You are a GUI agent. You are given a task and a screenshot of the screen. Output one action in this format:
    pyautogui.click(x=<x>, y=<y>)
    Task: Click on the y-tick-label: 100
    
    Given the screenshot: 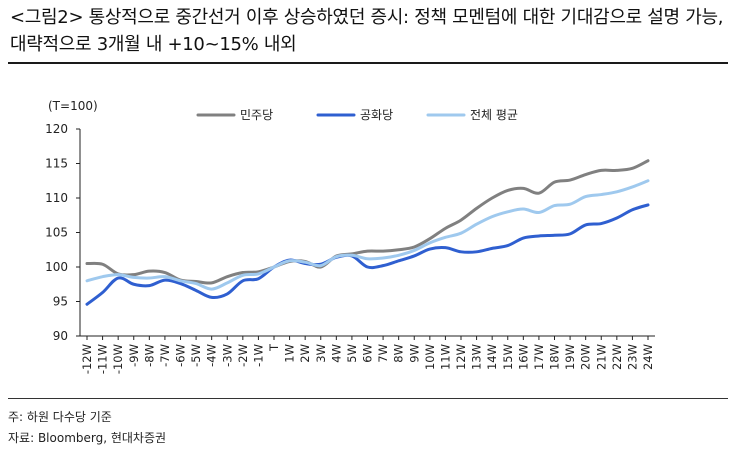 What is the action you would take?
    pyautogui.click(x=56, y=267)
    